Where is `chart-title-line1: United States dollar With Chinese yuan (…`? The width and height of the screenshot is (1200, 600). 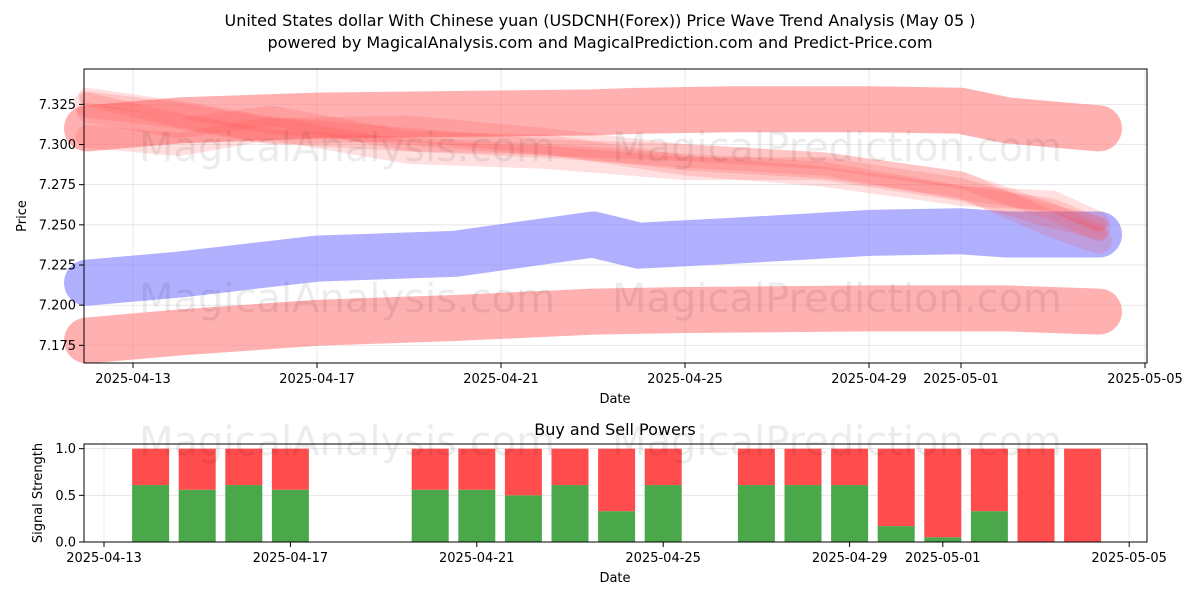
chart-title-line1: United States dollar With Chinese yuan (… is located at coordinates (600, 20).